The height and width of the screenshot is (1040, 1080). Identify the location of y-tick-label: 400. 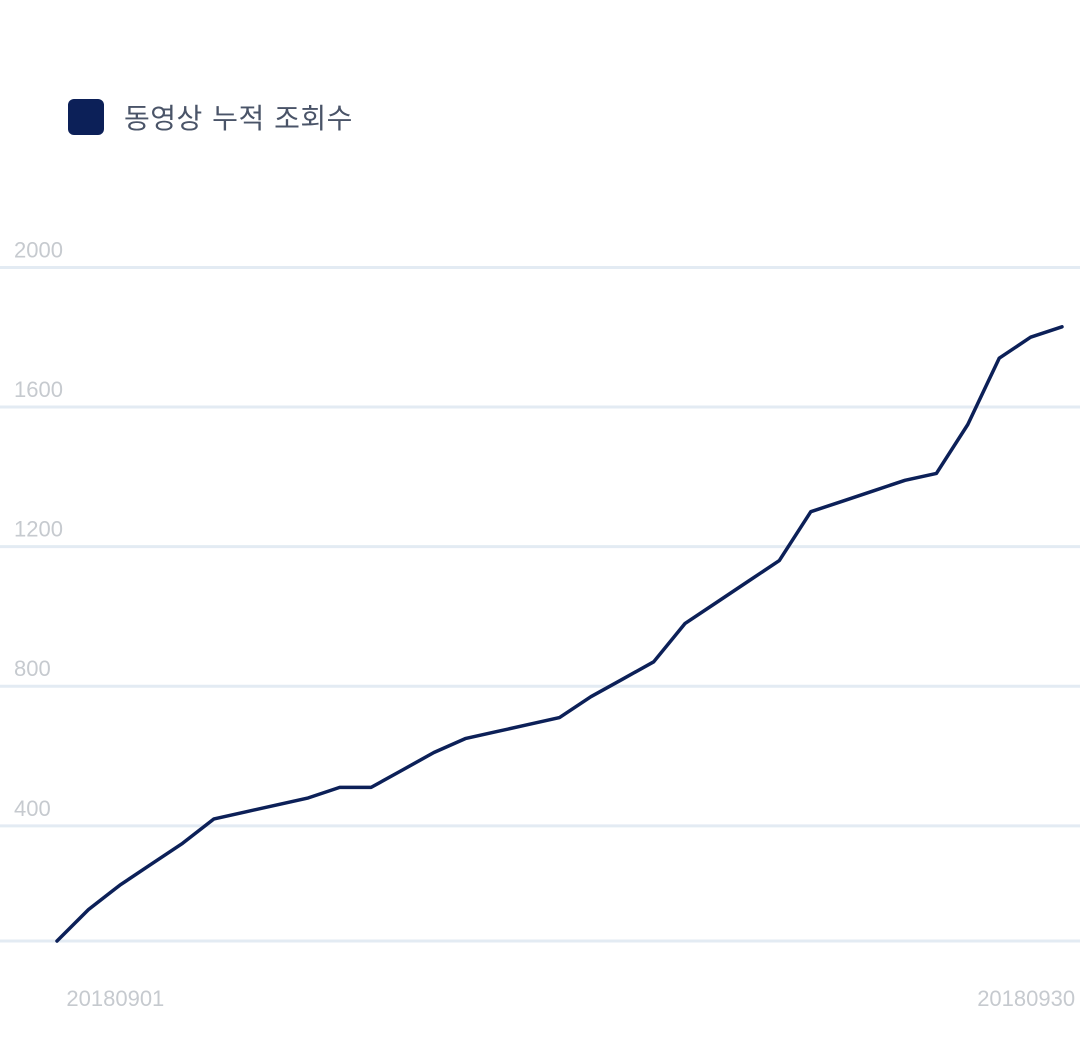
(32, 808).